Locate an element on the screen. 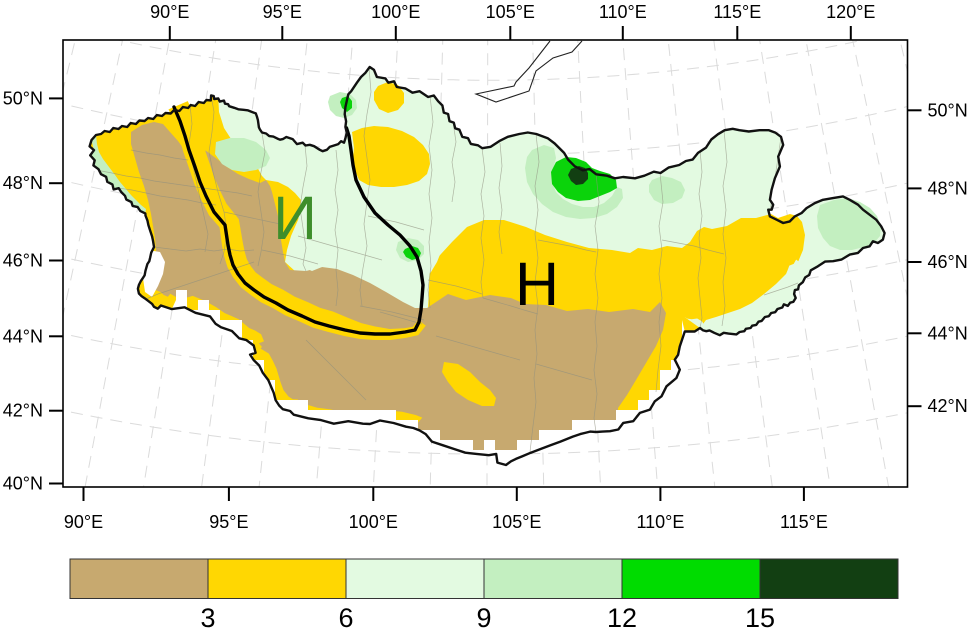  svg-text: 3 is located at coordinates (207, 617).